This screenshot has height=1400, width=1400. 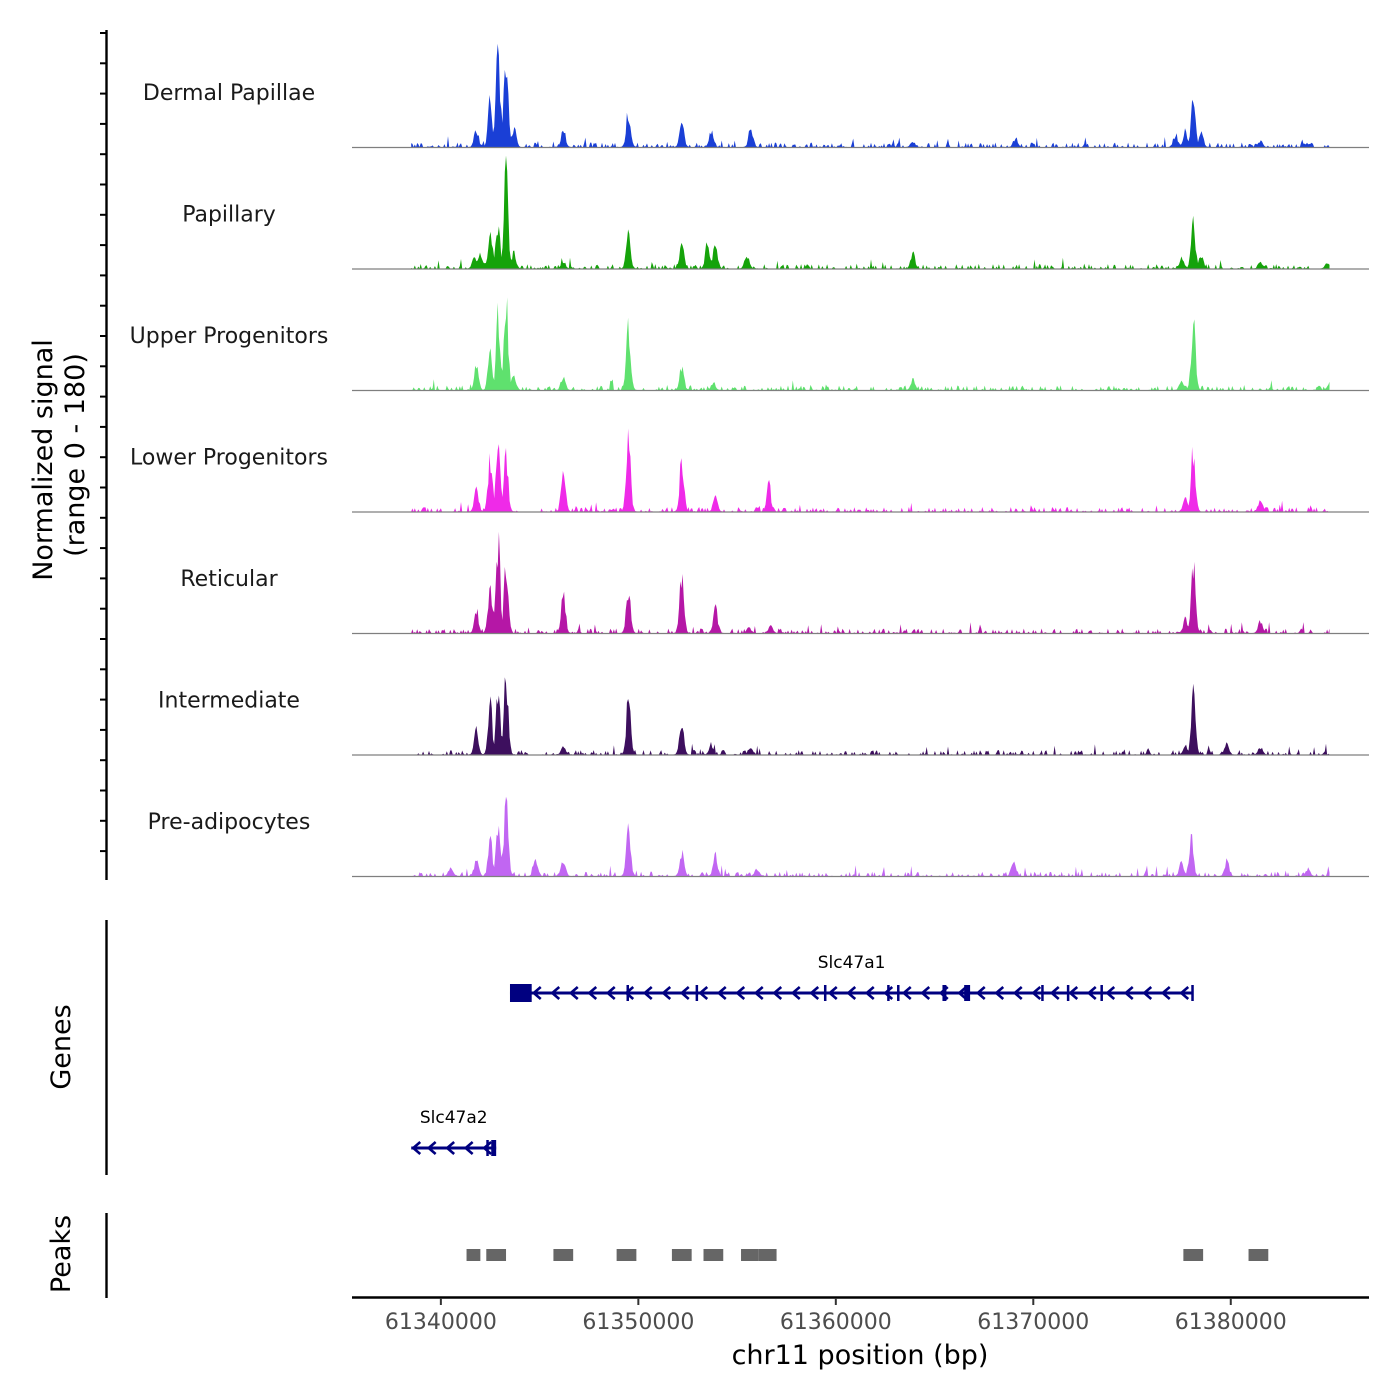 I want to click on signal-track: Reticular, so click(x=774, y=583).